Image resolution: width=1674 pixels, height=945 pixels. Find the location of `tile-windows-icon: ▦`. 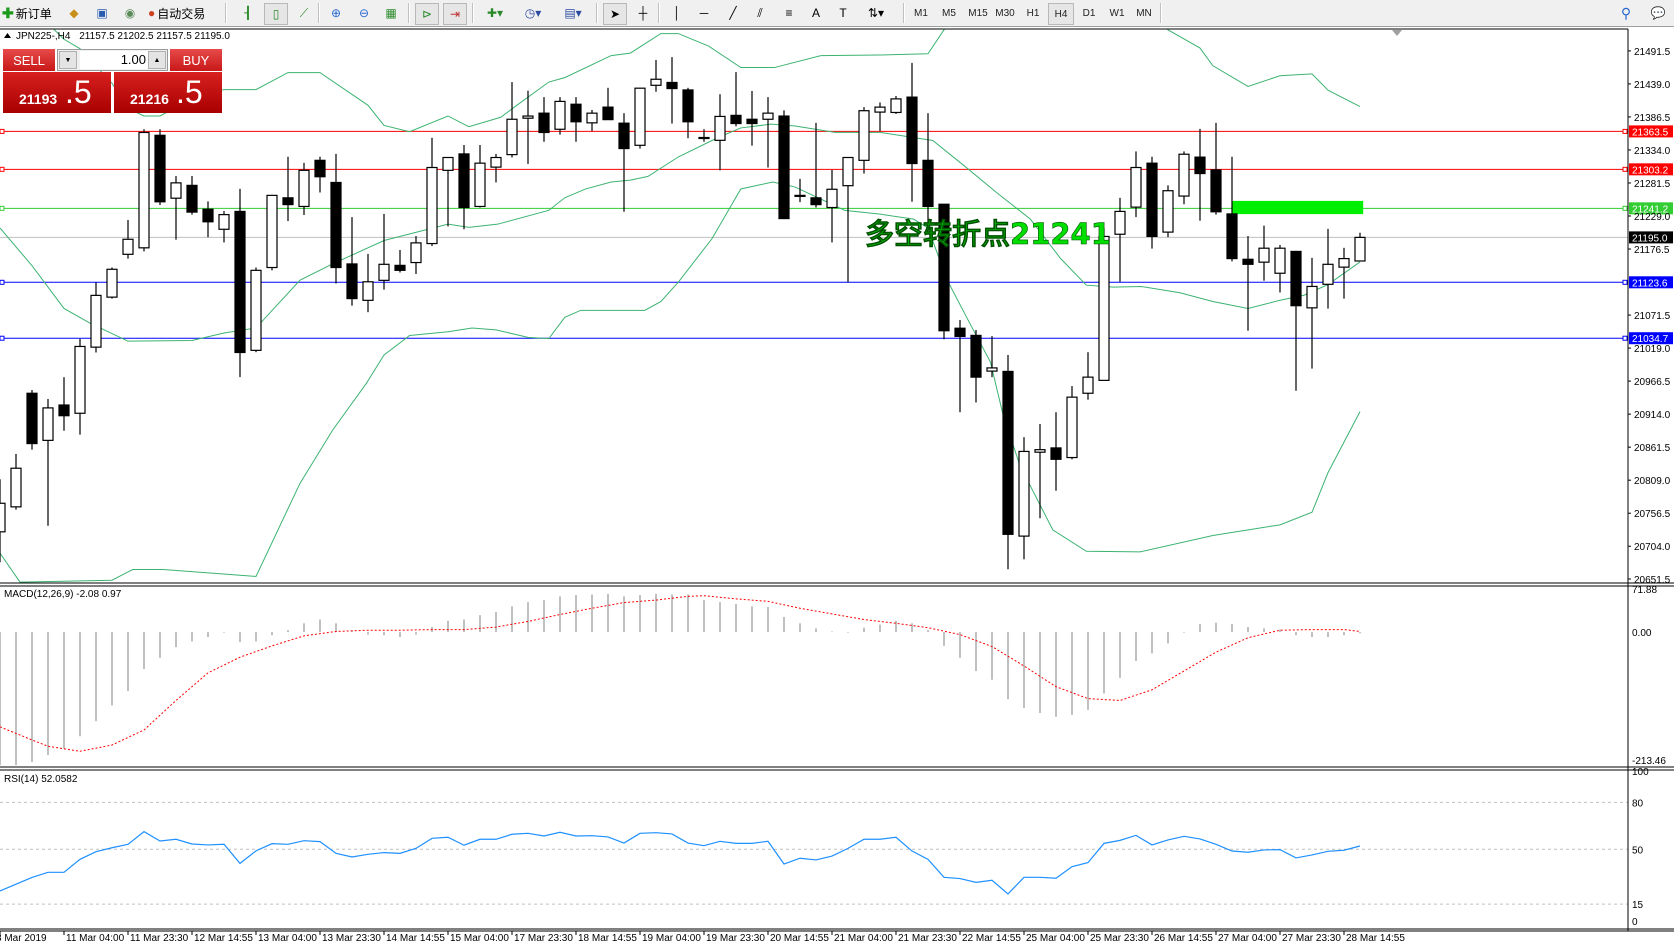

tile-windows-icon: ▦ is located at coordinates (391, 13).